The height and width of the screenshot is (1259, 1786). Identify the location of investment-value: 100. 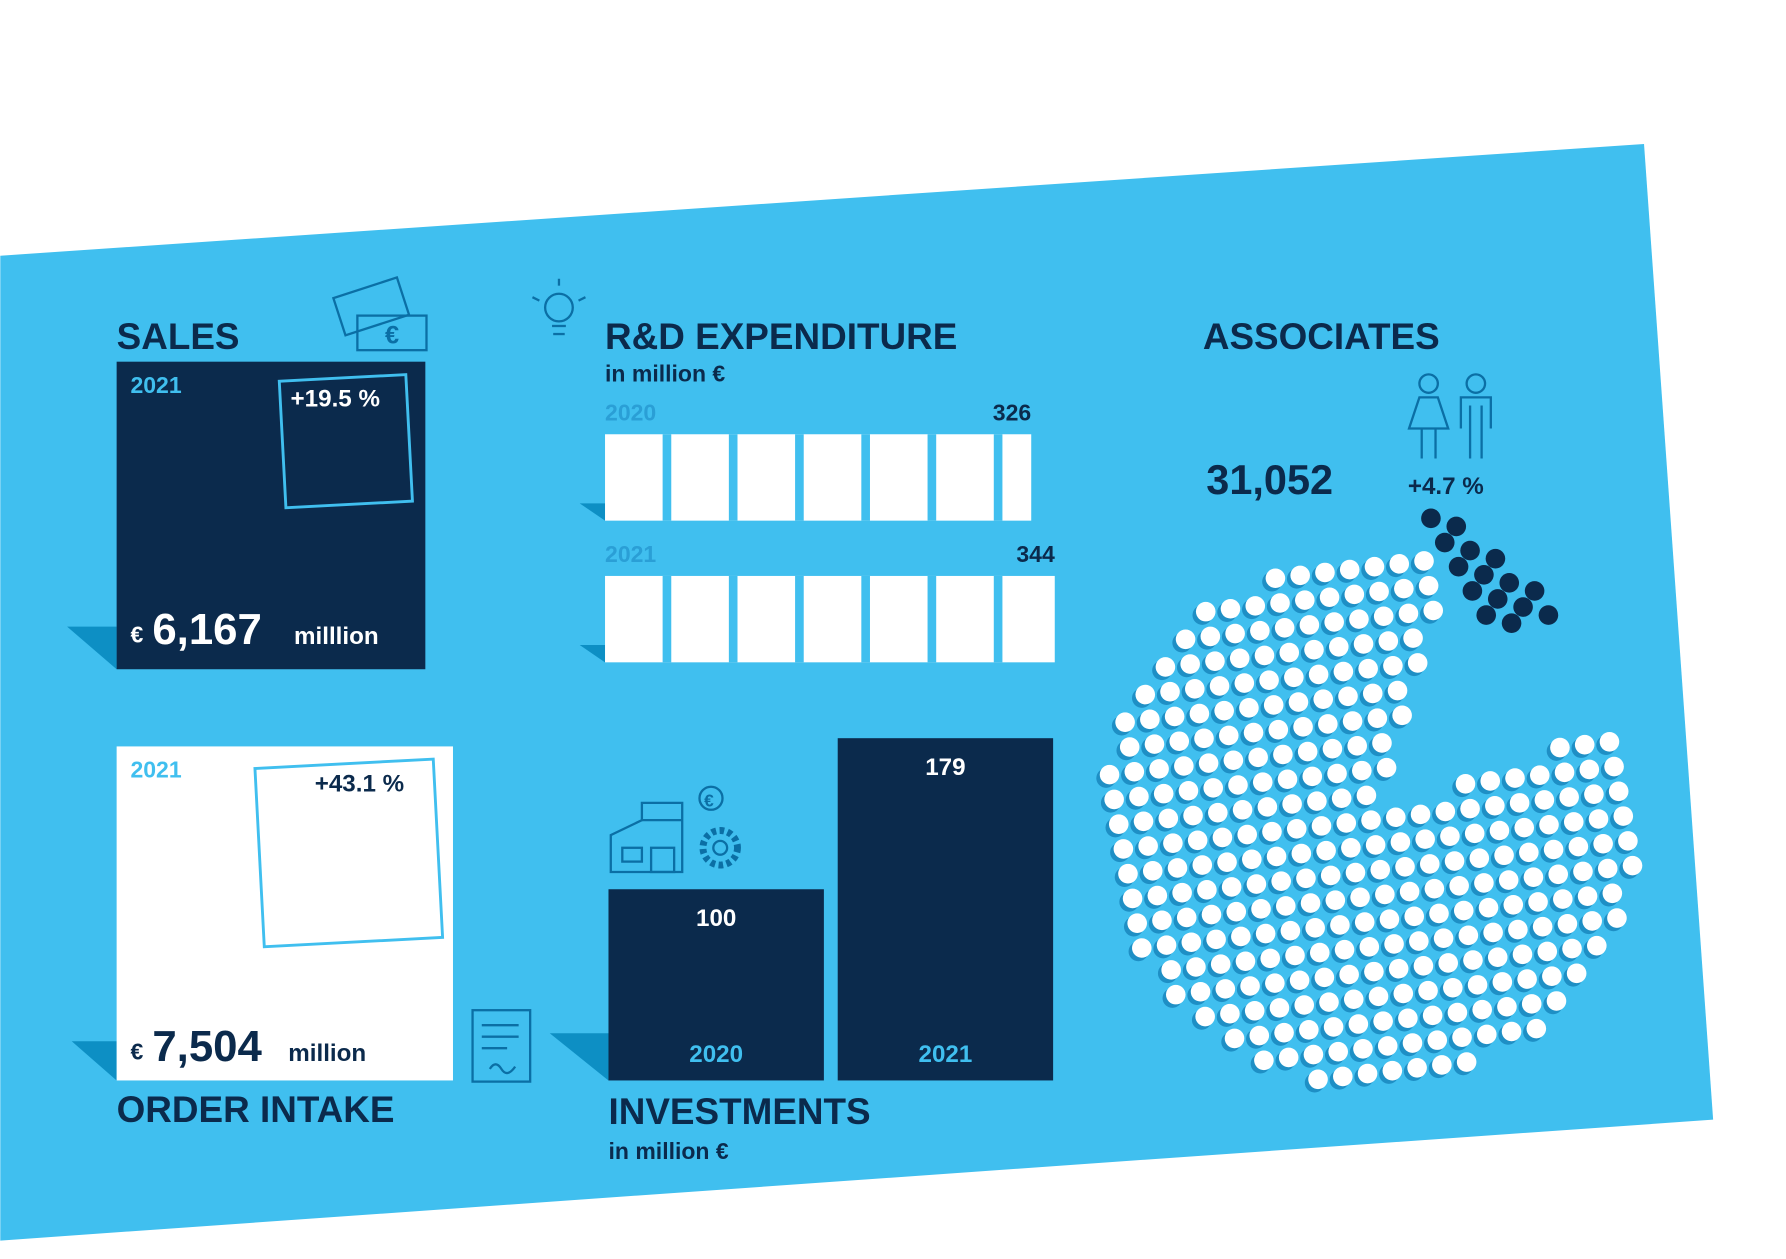
(716, 918).